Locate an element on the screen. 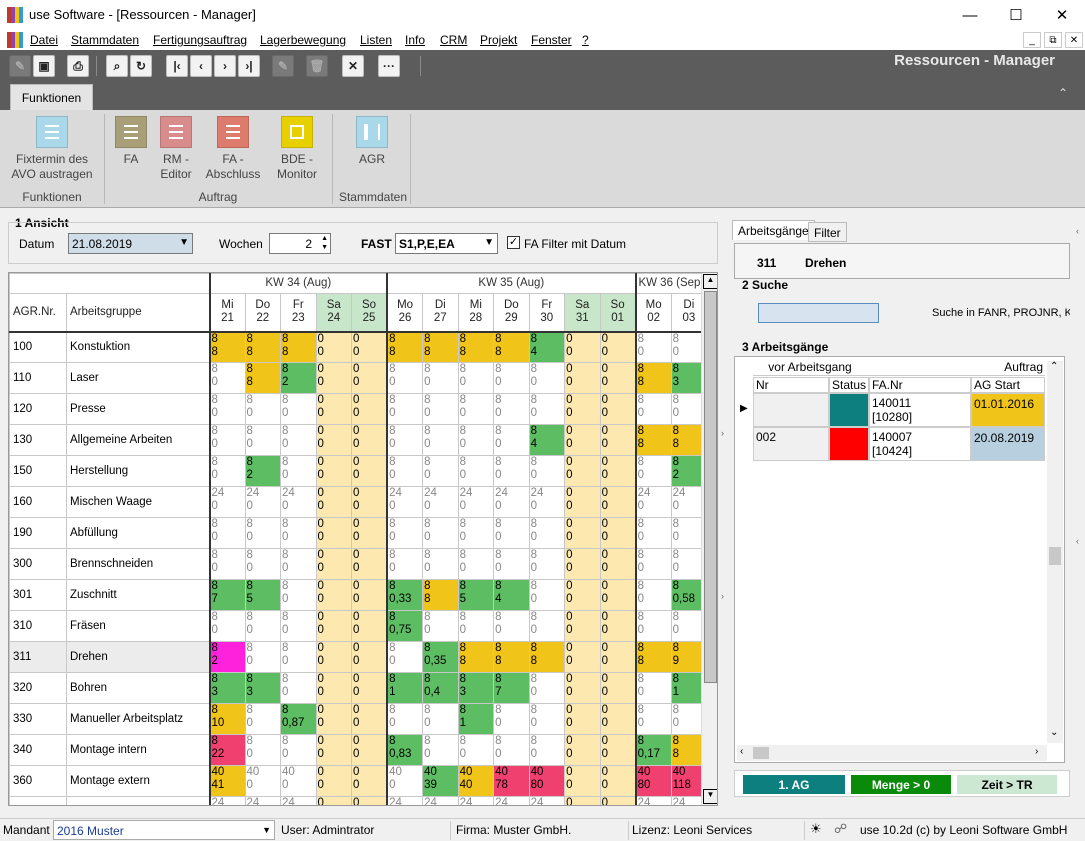  day-header: Sa 24 is located at coordinates (333, 312).